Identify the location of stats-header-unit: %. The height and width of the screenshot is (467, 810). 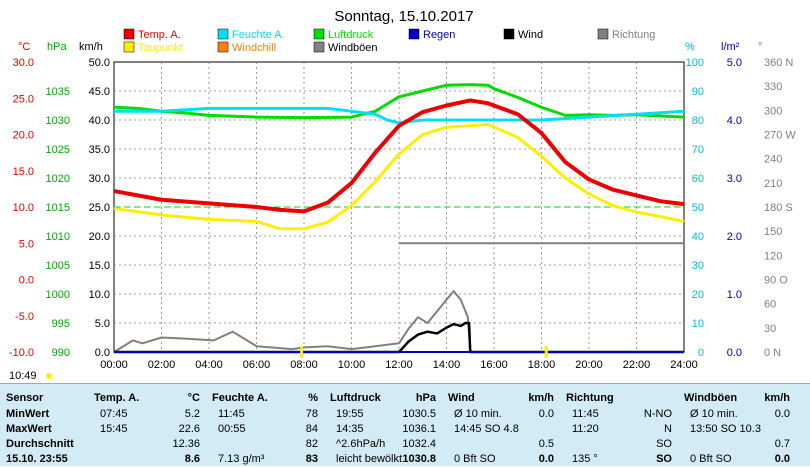
(313, 398).